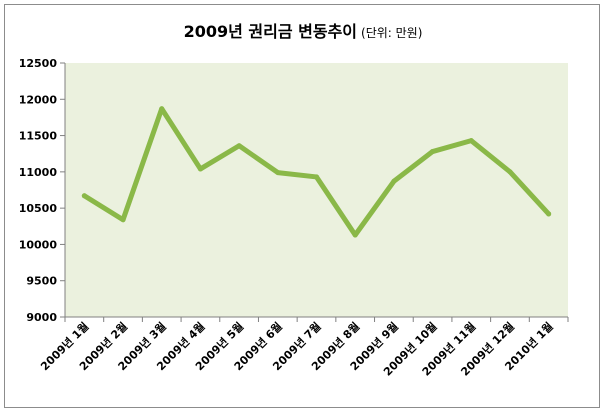 The height and width of the screenshot is (414, 606). What do you see at coordinates (38, 208) in the screenshot?
I see `y-tick-label: 10500` at bounding box center [38, 208].